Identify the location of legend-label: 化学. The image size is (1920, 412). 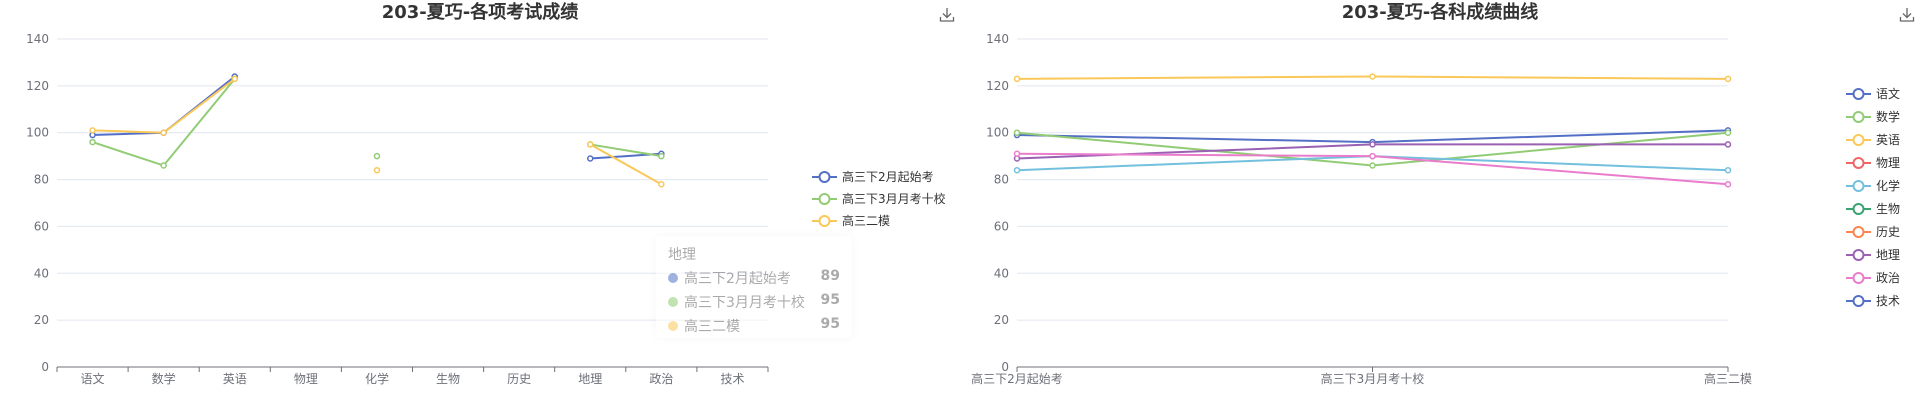
(1888, 185).